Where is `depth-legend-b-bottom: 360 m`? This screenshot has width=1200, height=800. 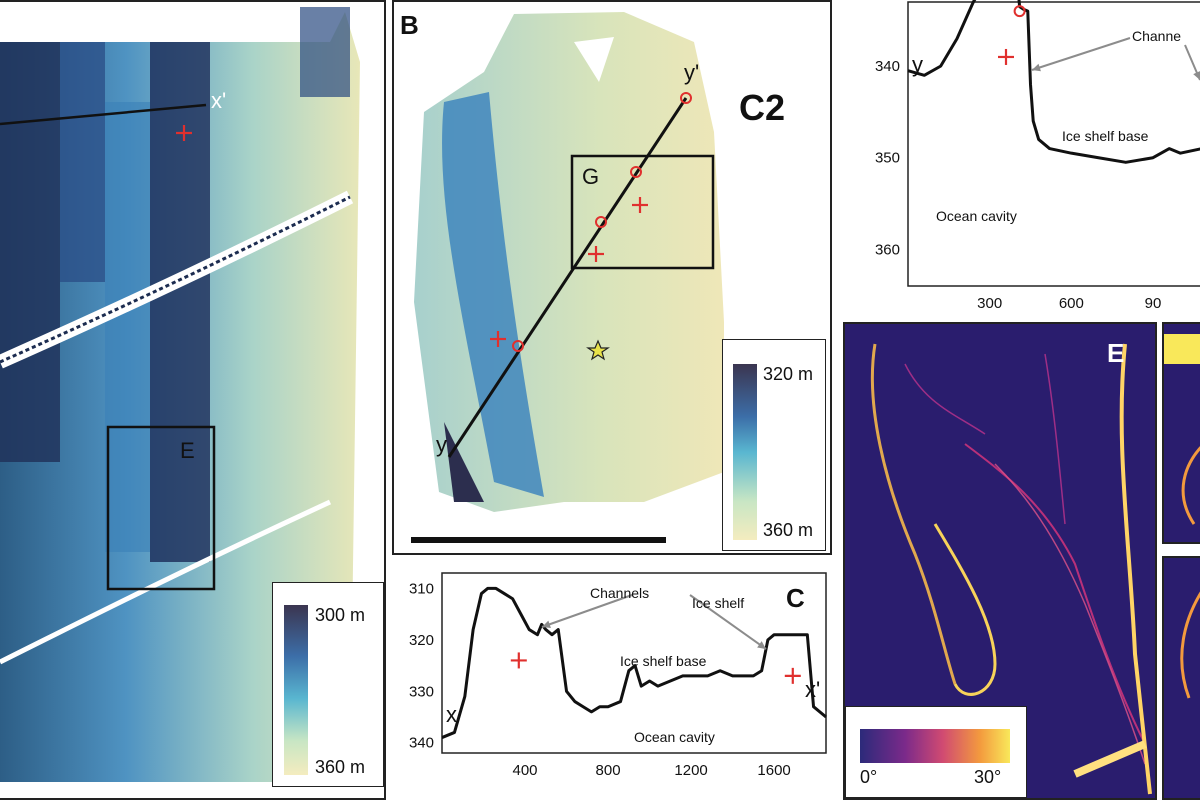
depth-legend-b-bottom: 360 m is located at coordinates (788, 530).